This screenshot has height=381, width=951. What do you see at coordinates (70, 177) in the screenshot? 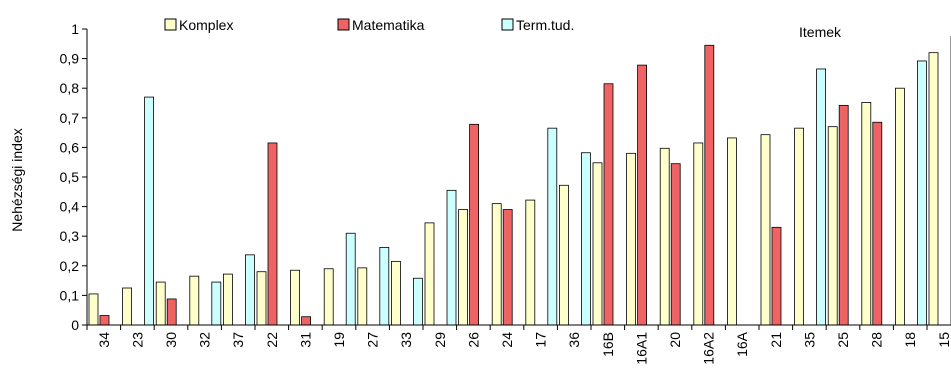
I see `y-tick-label: 0,5` at bounding box center [70, 177].